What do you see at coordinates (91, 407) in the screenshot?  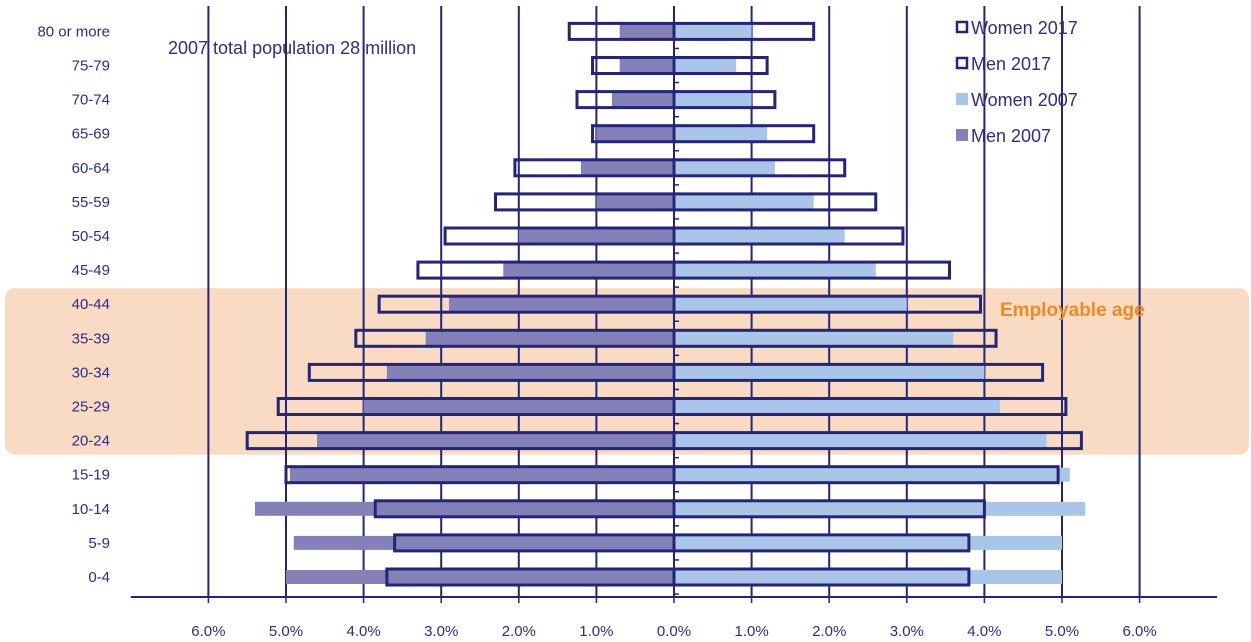 I see `category-label: 25-29` at bounding box center [91, 407].